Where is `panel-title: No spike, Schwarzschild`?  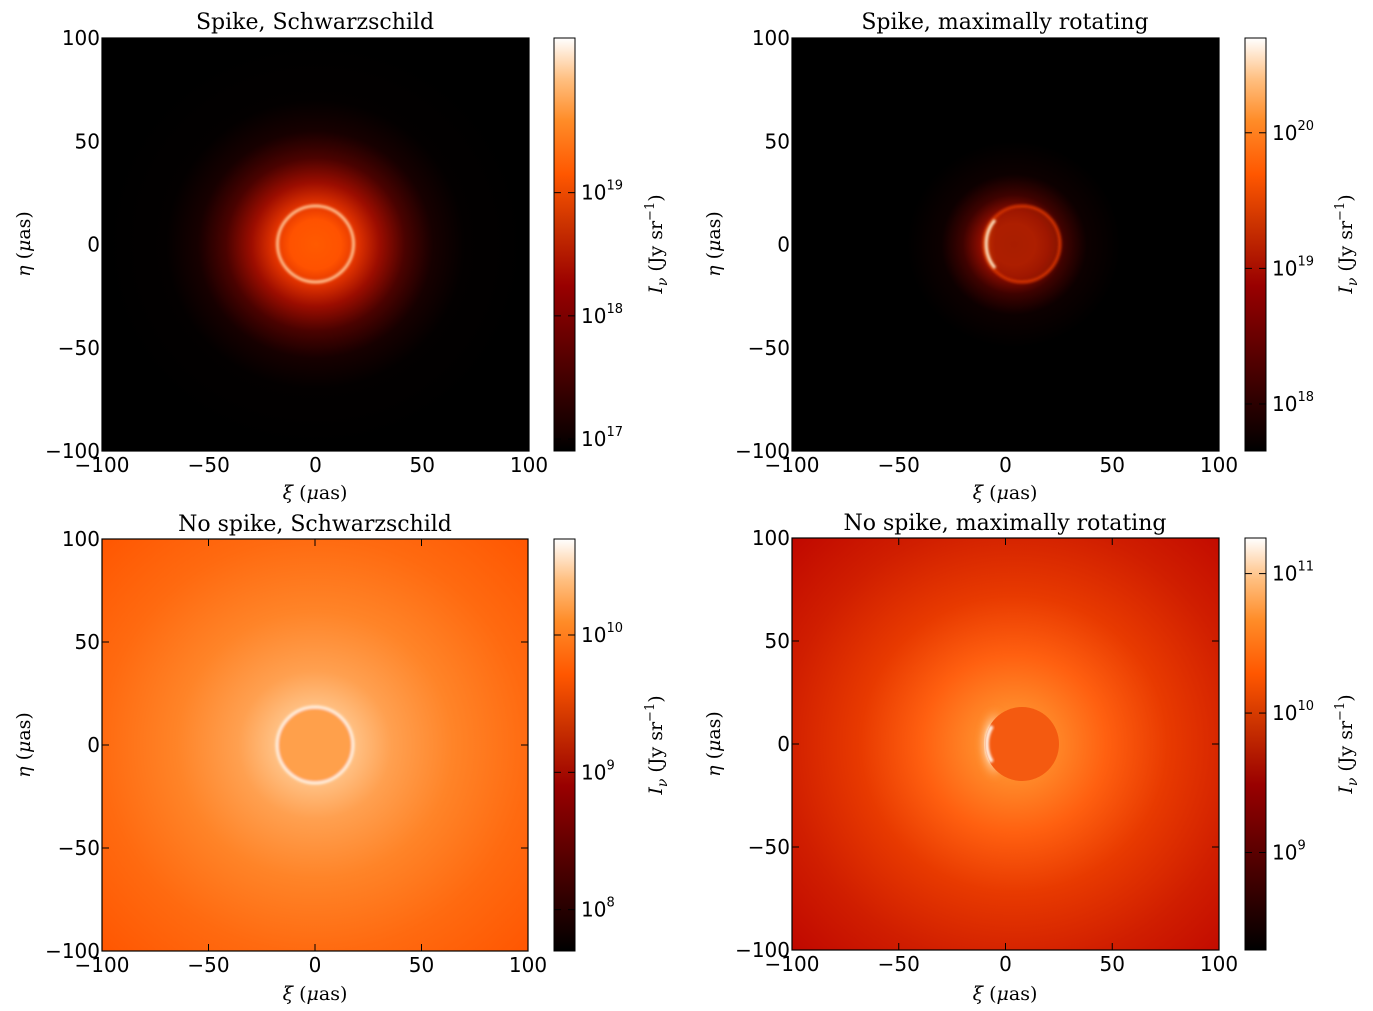 panel-title: No spike, Schwarzschild is located at coordinates (315, 524).